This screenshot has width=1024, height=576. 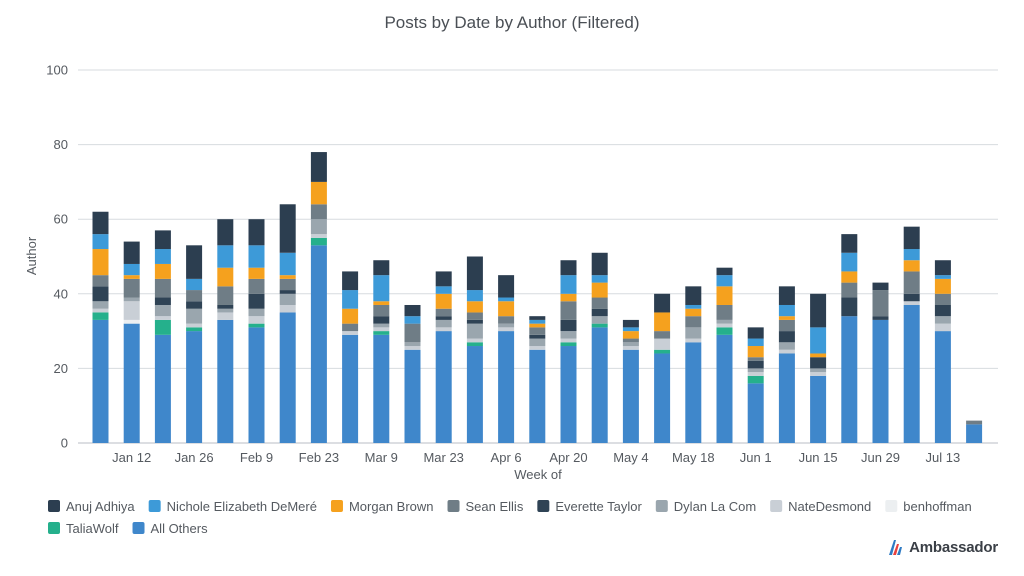 What do you see at coordinates (705, 506) in the screenshot?
I see `legend-item: Dylan La Com` at bounding box center [705, 506].